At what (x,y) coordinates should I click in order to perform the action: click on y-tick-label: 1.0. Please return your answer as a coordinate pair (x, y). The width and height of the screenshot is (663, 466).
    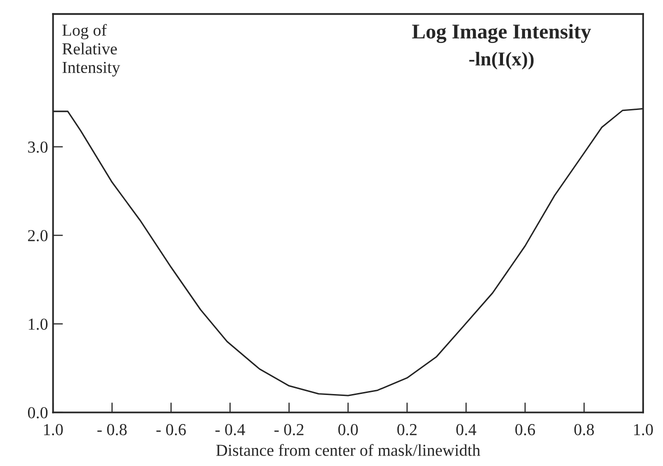
    Looking at the image, I should click on (38, 324).